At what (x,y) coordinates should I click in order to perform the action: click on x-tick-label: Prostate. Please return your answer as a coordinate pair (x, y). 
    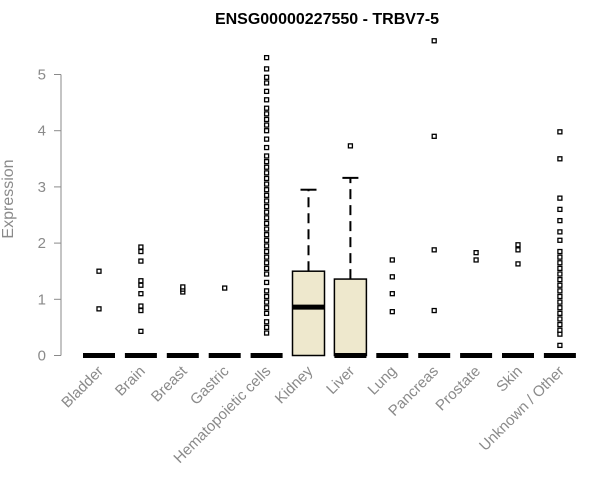
    Looking at the image, I should click on (458, 389).